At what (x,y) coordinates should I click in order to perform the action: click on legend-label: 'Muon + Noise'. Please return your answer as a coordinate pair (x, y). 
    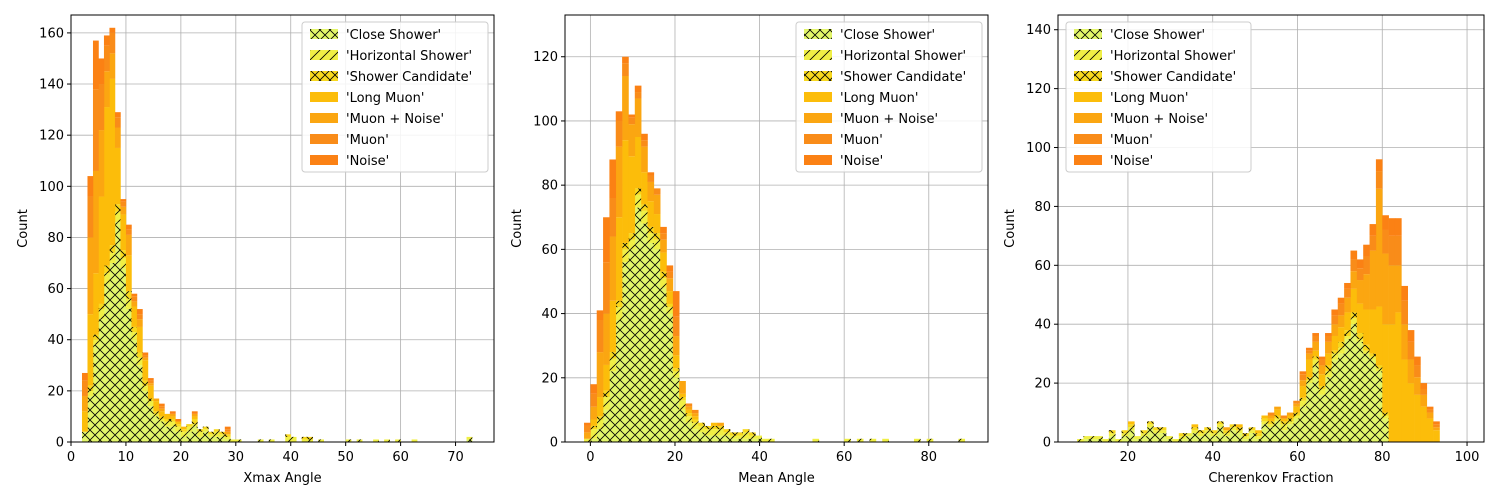
    Looking at the image, I should click on (395, 119).